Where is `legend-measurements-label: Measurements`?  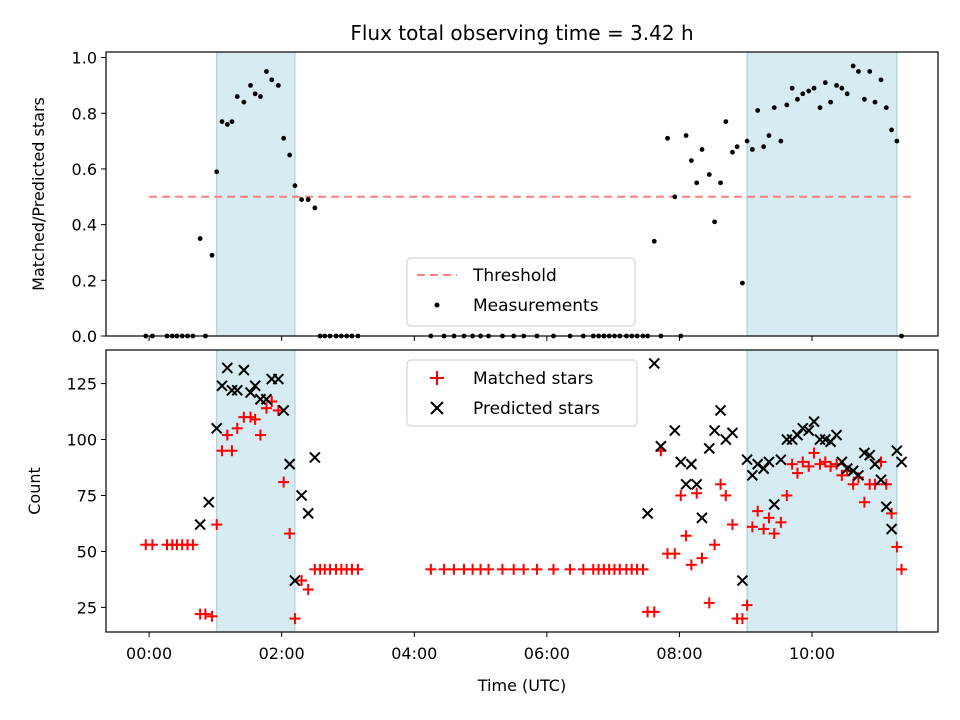 legend-measurements-label: Measurements is located at coordinates (536, 306).